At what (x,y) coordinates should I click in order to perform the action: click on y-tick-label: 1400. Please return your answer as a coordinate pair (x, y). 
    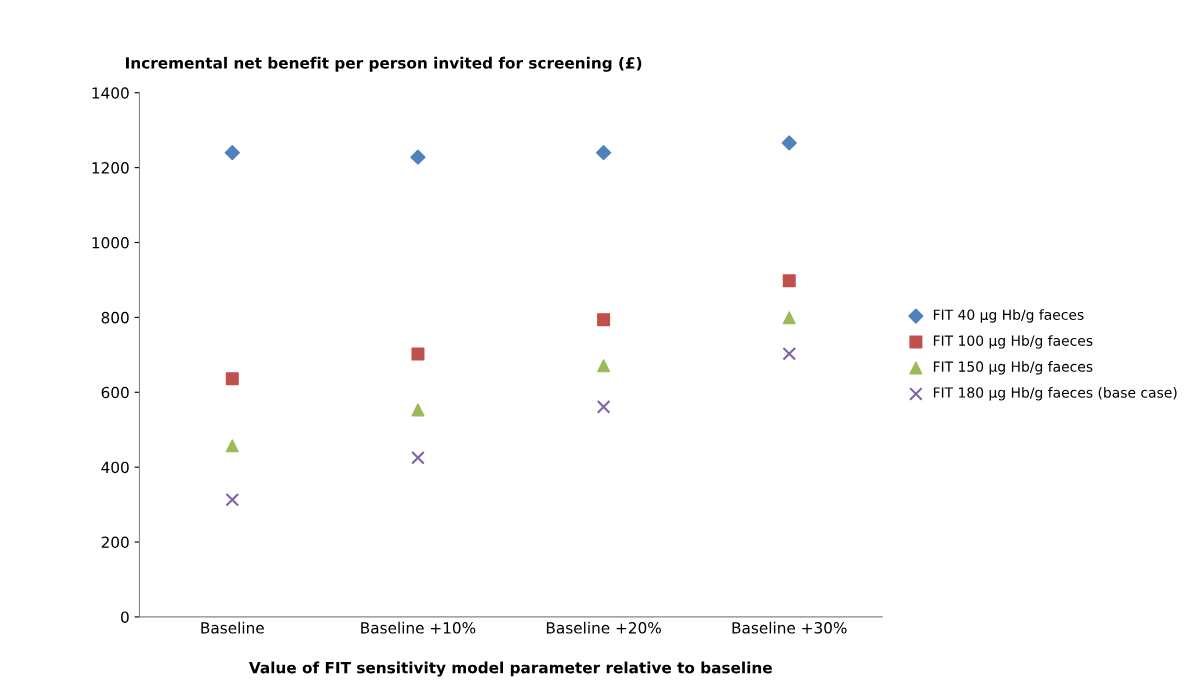
    Looking at the image, I should click on (110, 93).